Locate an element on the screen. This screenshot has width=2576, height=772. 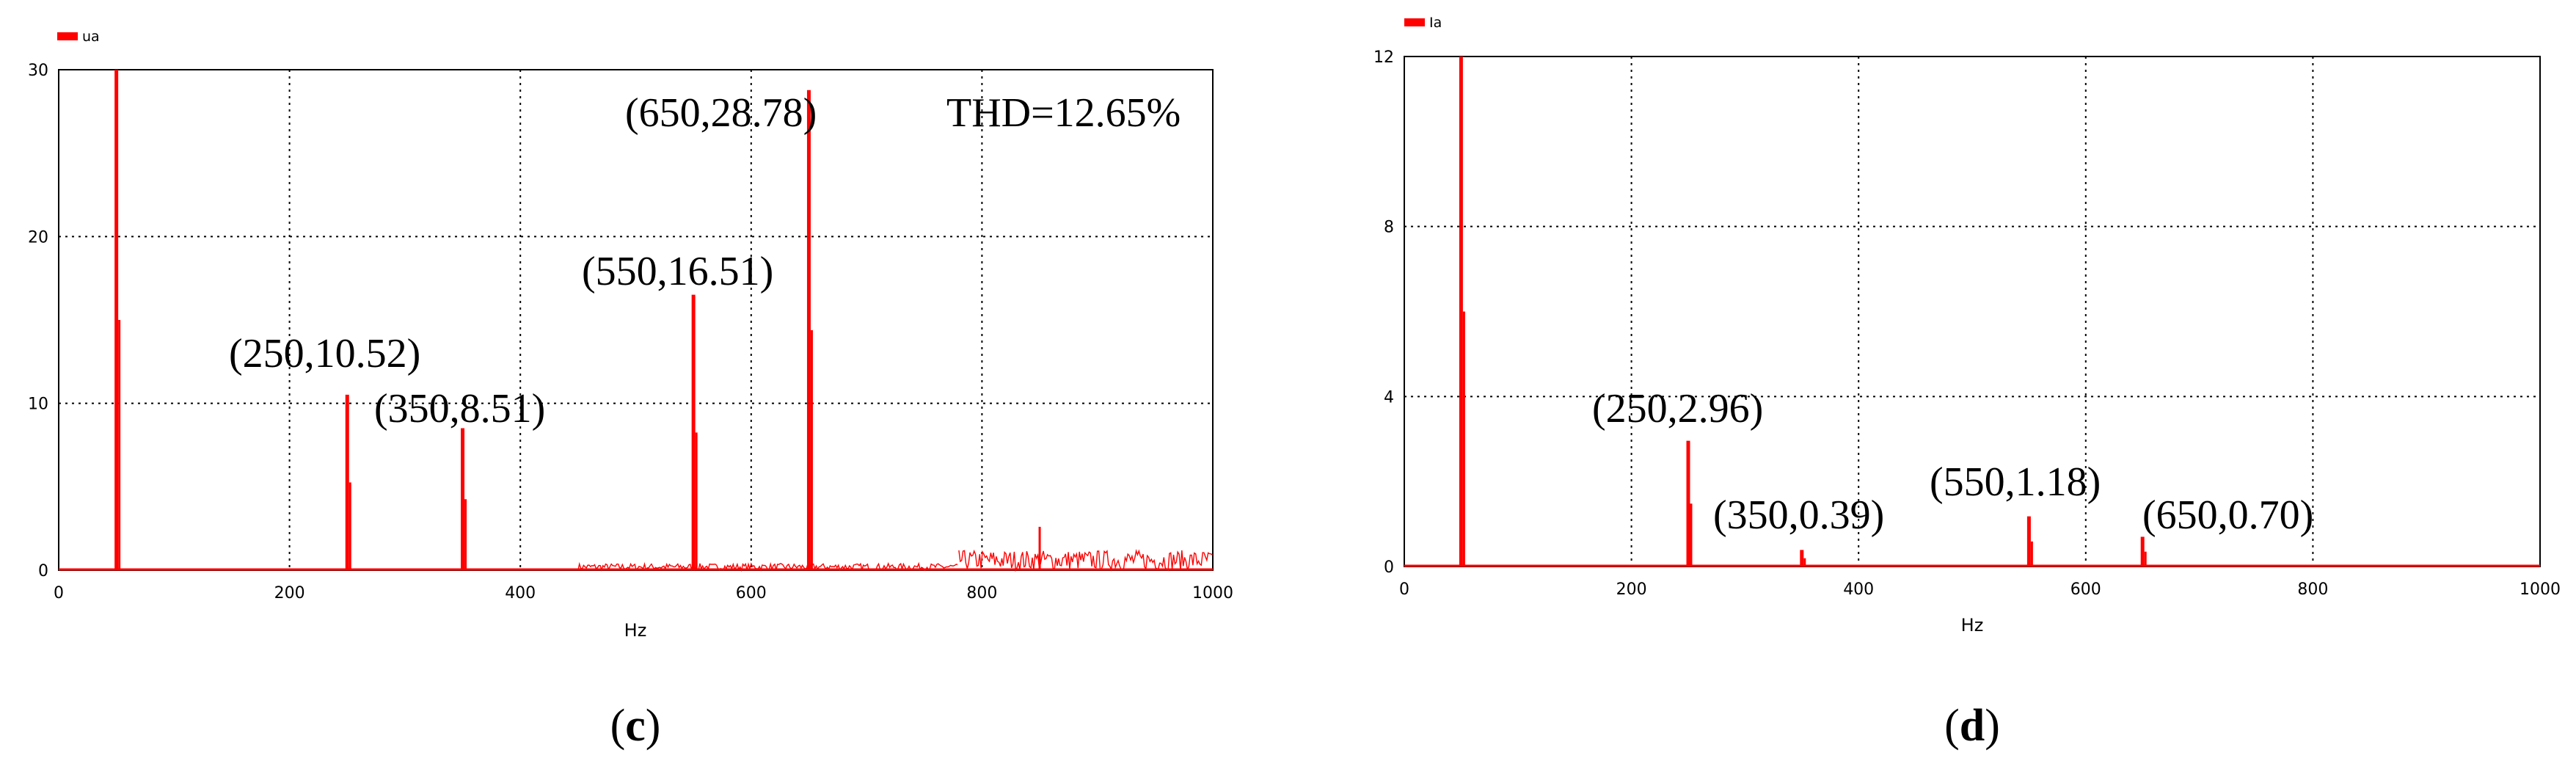
svg-text: (c) is located at coordinates (635, 726).